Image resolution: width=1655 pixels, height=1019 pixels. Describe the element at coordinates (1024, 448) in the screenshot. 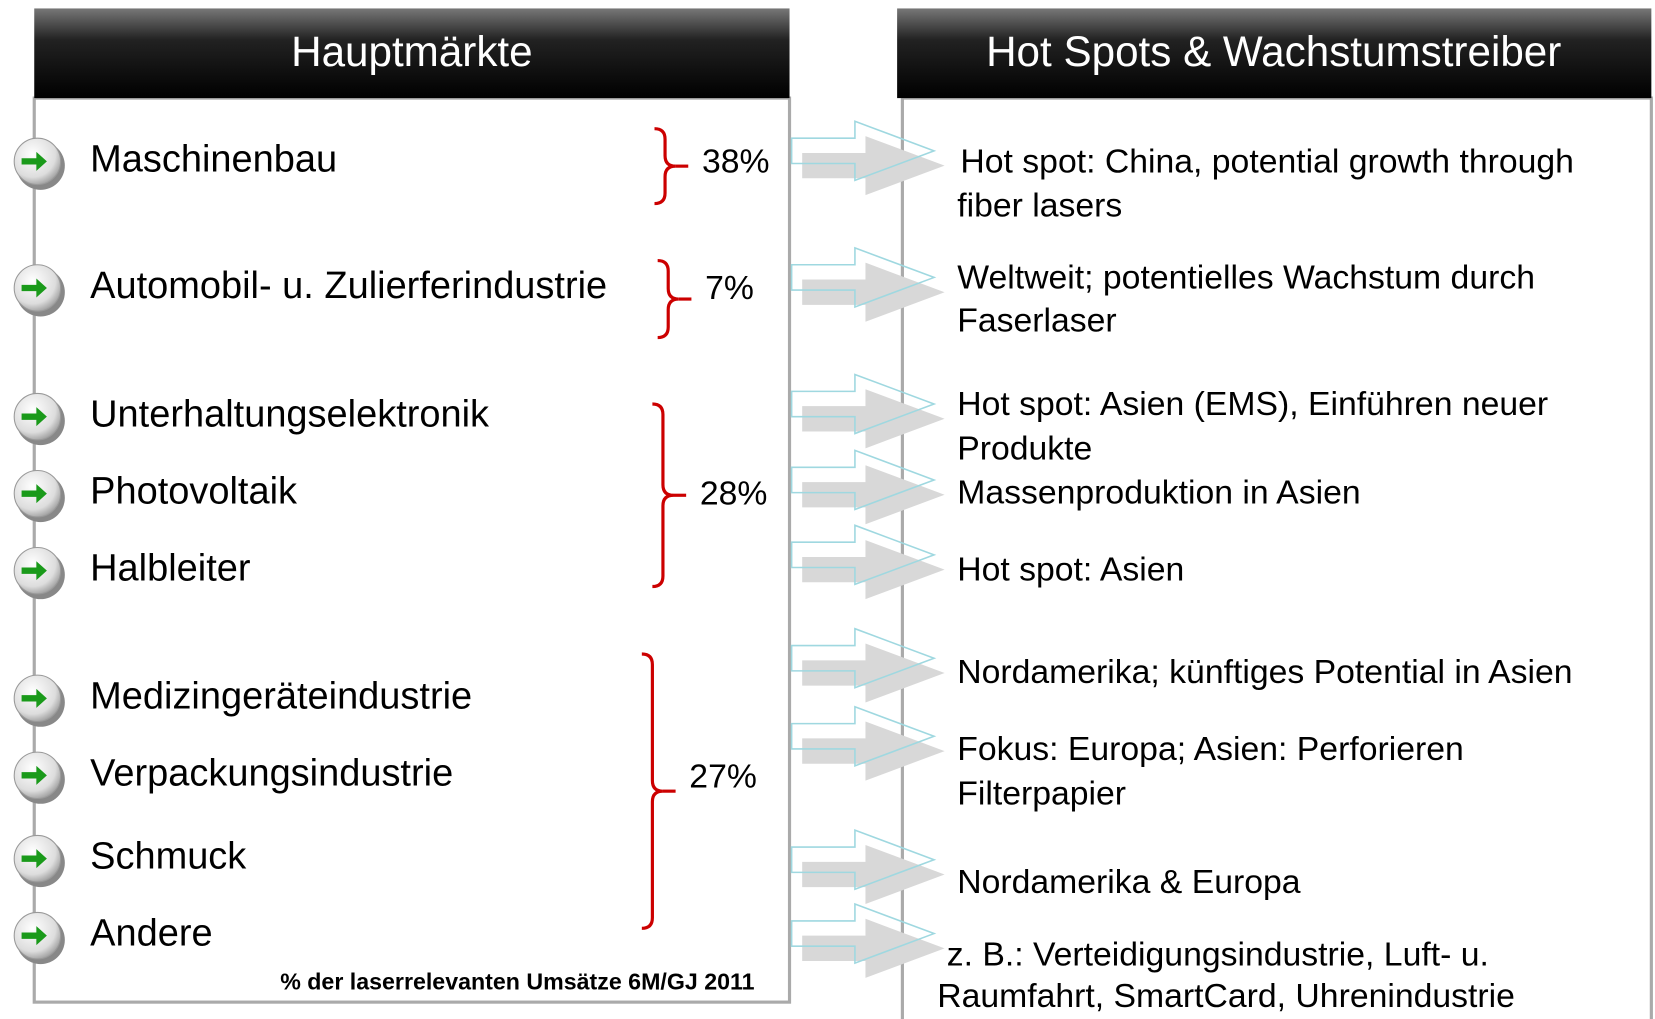

I see `driver-text: Produkte` at that location.